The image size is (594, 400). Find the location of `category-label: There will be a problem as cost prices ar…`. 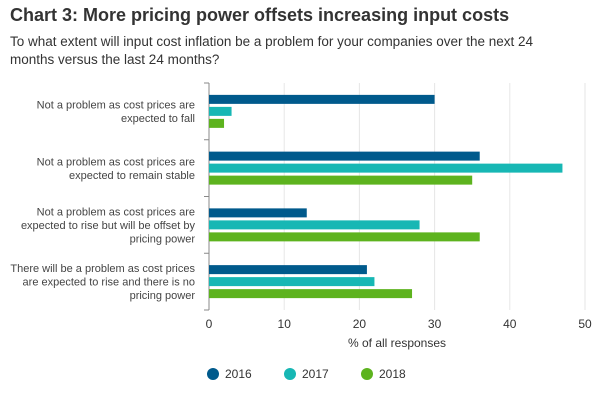

category-label: There will be a problem as cost prices ar… is located at coordinates (102, 282).